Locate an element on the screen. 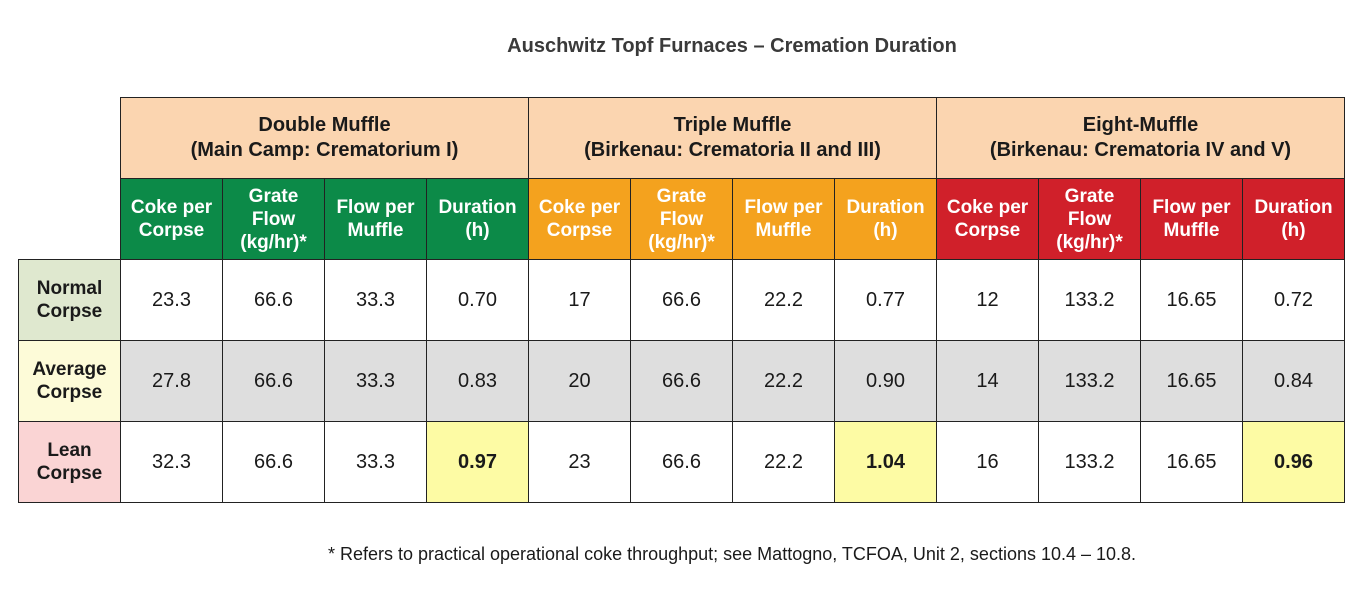  table-cell: 0.96 is located at coordinates (1293, 462).